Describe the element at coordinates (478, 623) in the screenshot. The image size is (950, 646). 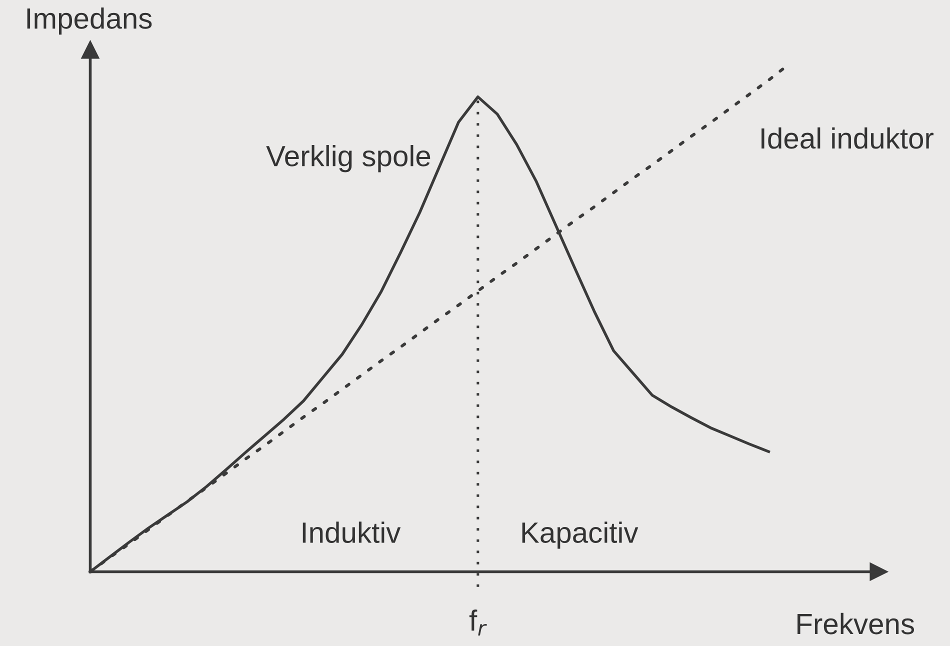
I see `text: f$_{r}$` at that location.